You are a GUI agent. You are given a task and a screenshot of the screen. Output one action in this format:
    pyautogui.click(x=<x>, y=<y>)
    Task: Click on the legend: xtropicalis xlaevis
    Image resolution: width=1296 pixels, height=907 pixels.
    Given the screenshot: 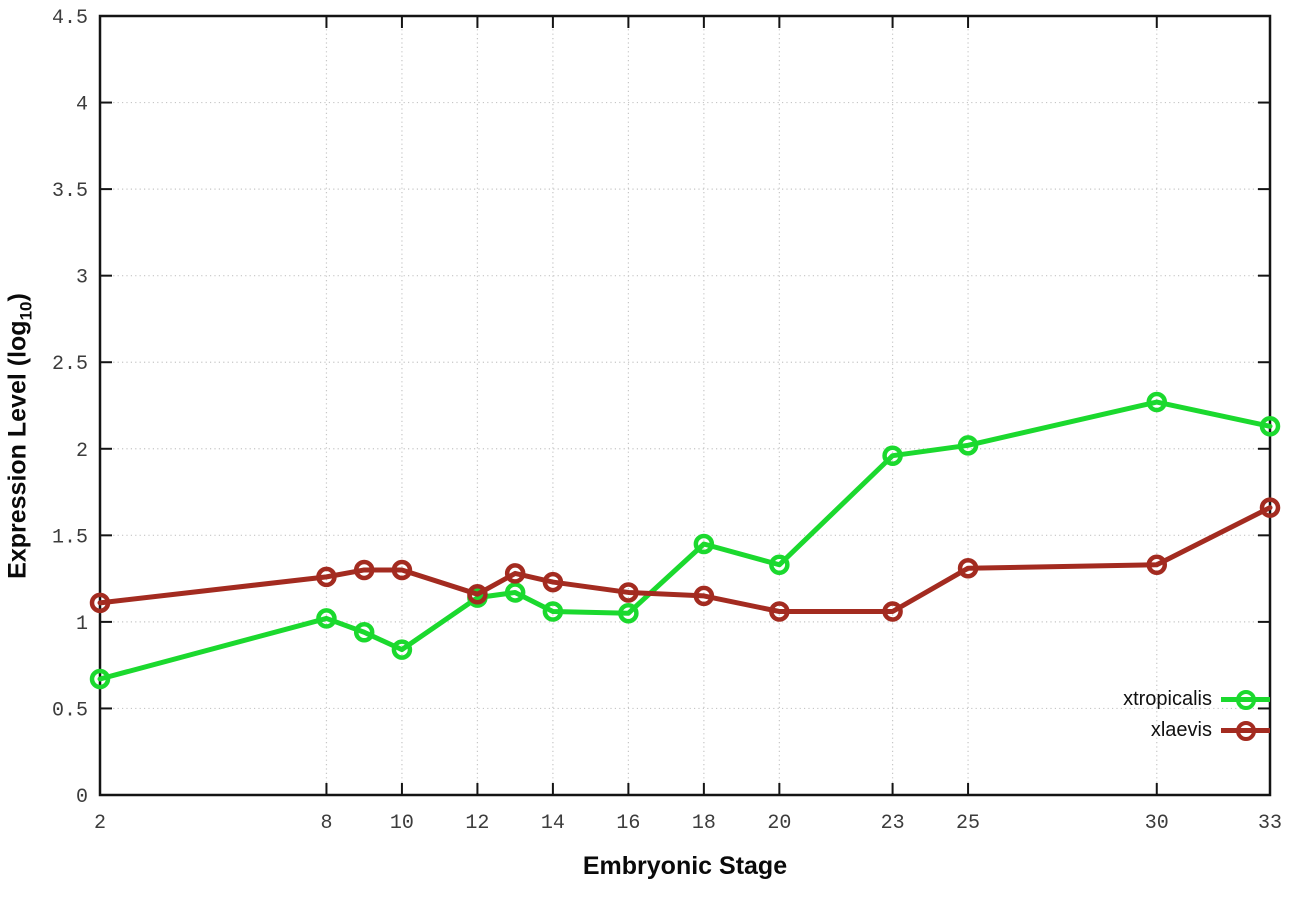 What is the action you would take?
    pyautogui.click(x=1196, y=720)
    